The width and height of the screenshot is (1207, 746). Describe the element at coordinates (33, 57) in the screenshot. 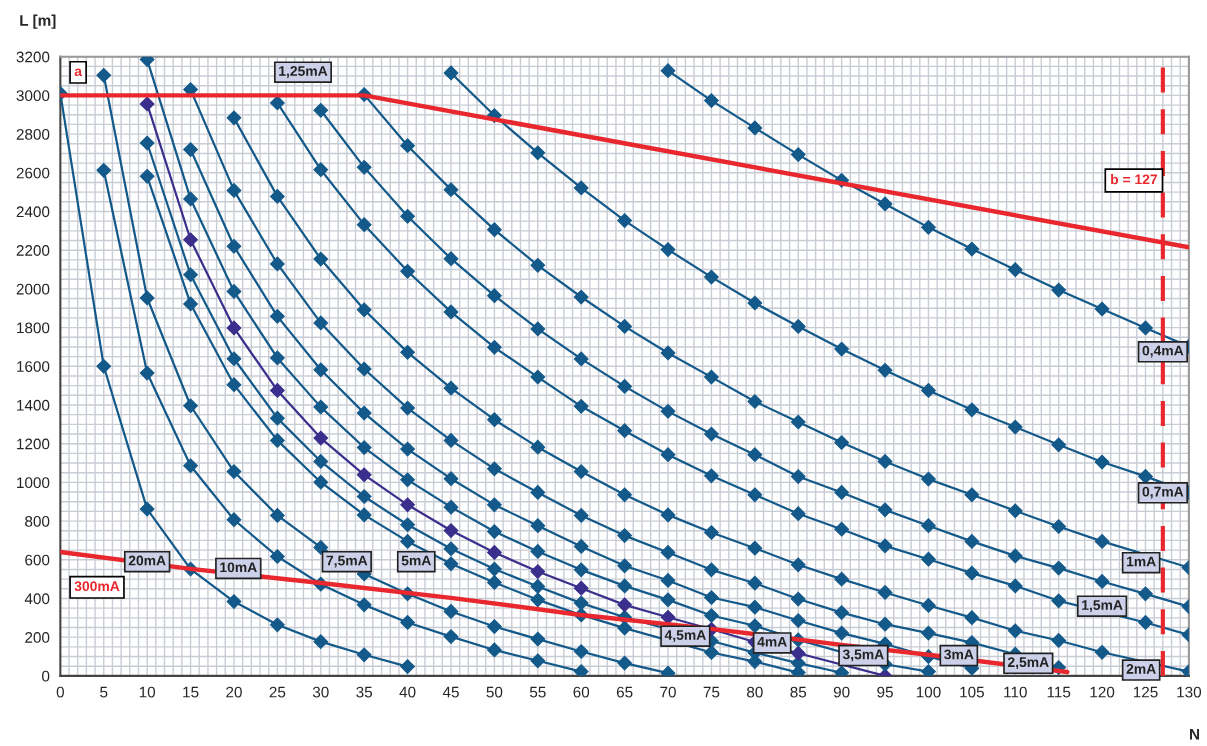

I see `y-tick-label: 3200` at that location.